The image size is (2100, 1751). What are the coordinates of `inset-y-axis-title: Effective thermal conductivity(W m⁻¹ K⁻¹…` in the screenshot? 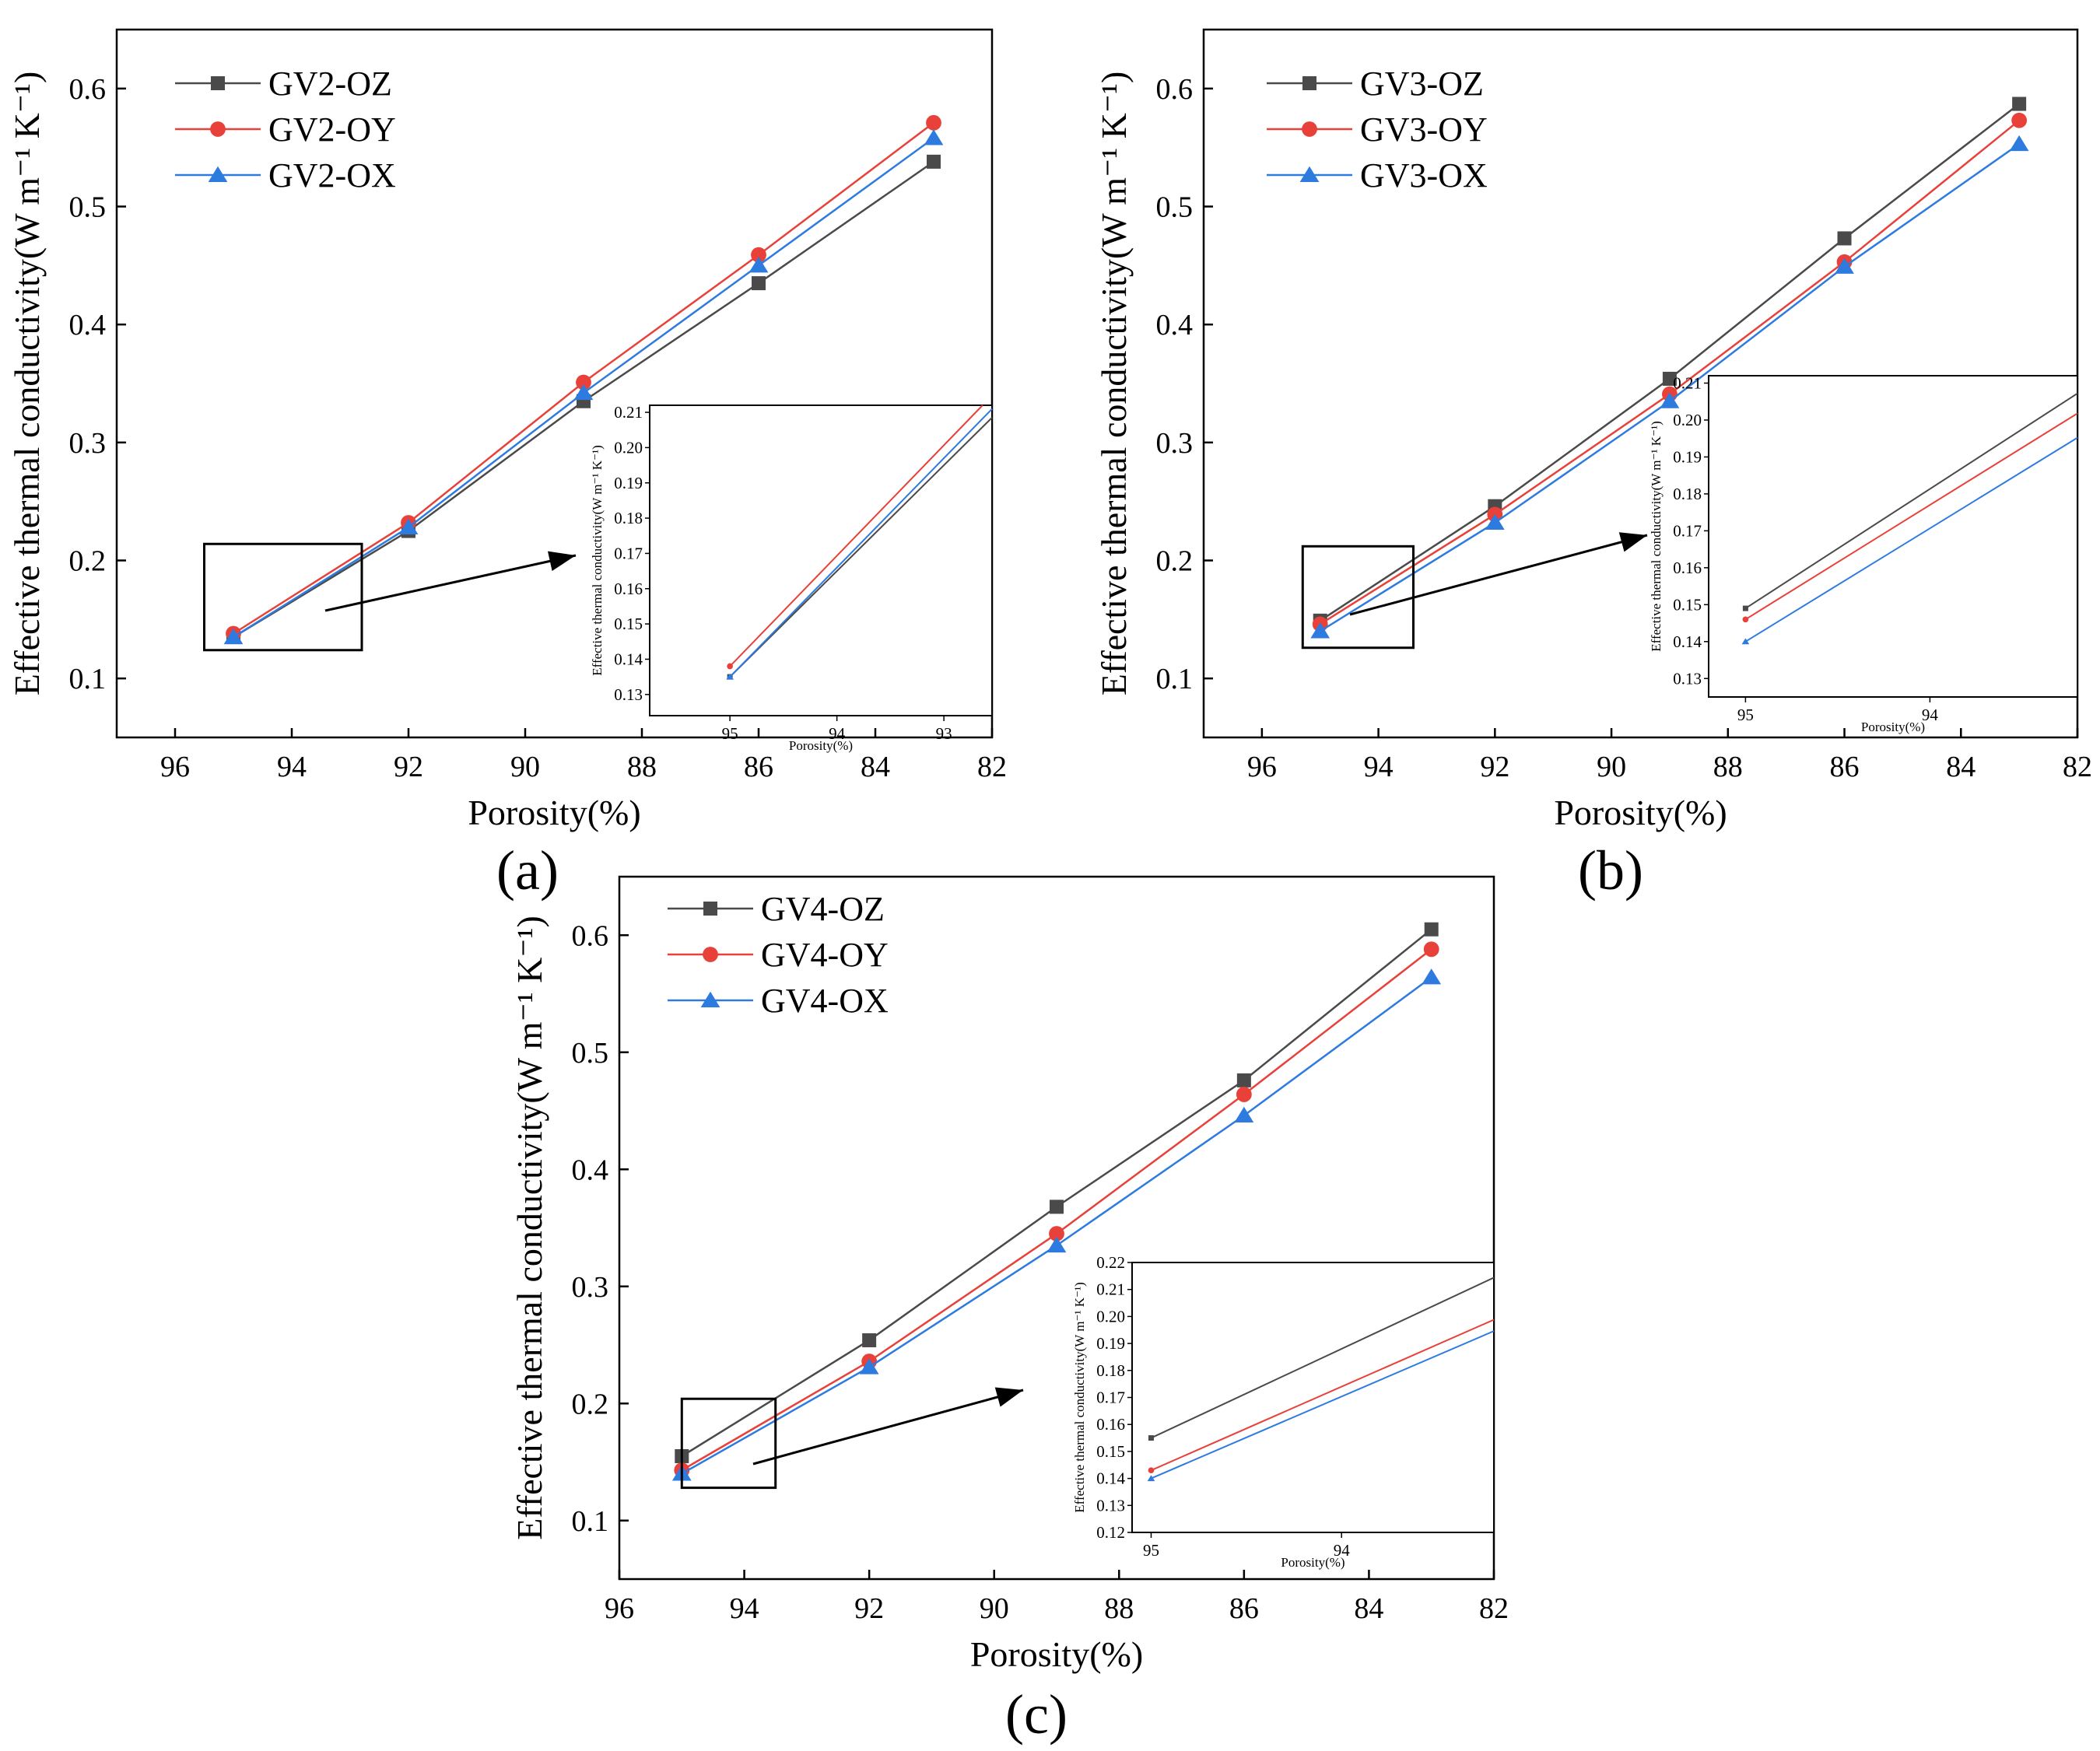 It's located at (1079, 1397).